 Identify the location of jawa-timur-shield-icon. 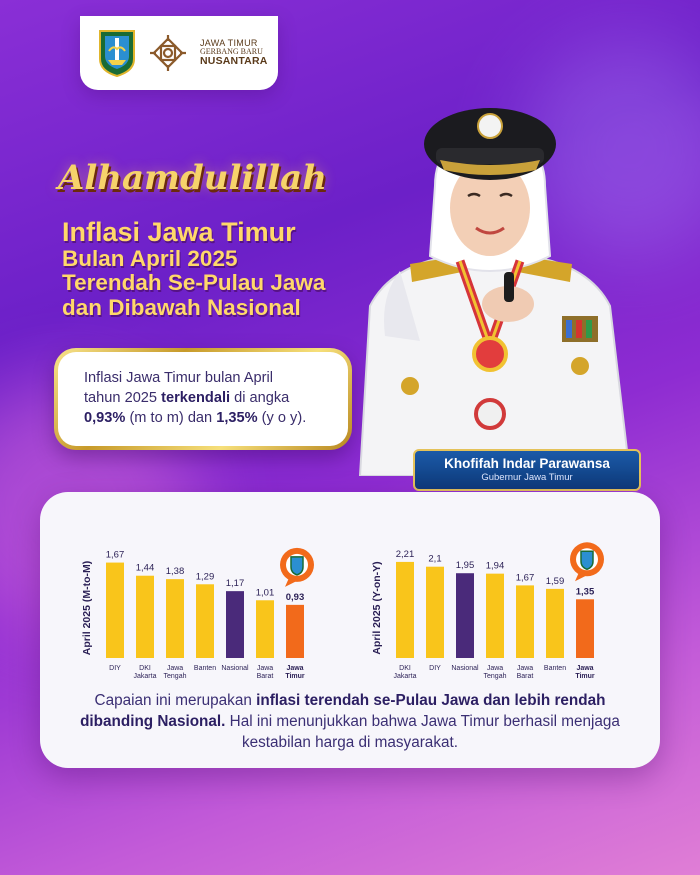
(117, 53).